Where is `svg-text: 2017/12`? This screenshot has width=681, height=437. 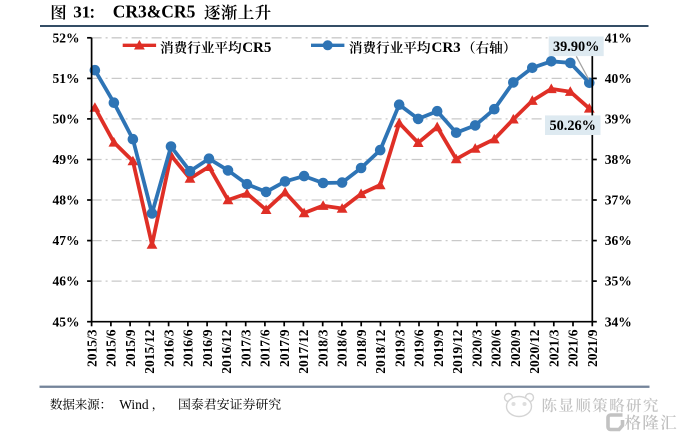
svg-text: 2017/12 is located at coordinates (303, 351).